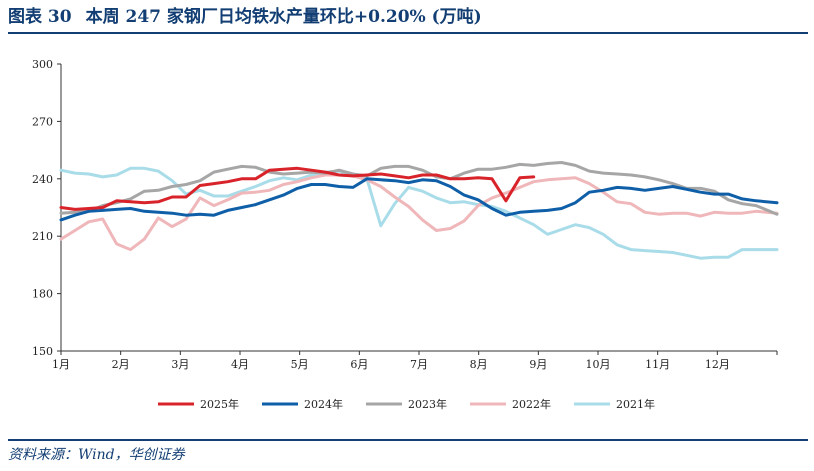 The width and height of the screenshot is (814, 471). Describe the element at coordinates (42, 121) in the screenshot. I see `y-tick-label: 270` at that location.